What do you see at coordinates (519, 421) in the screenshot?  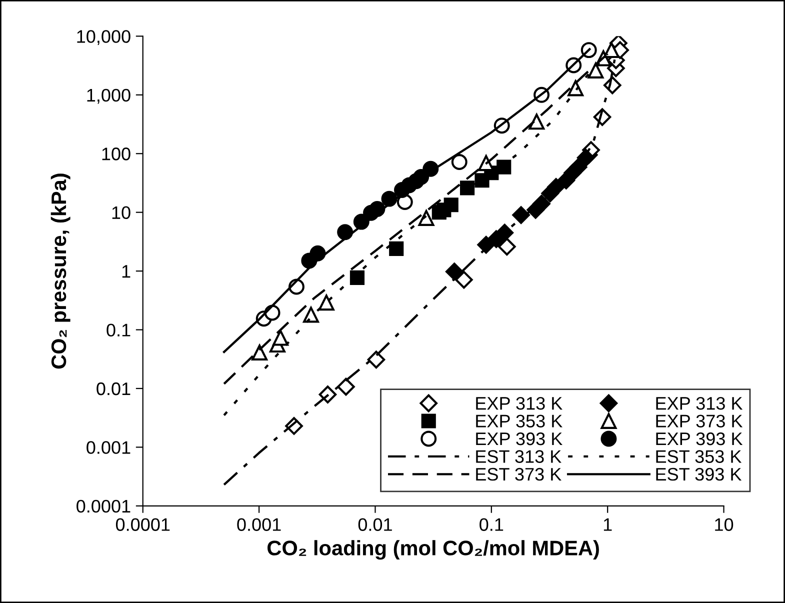 I see `legend-label: EXP 353 K` at bounding box center [519, 421].